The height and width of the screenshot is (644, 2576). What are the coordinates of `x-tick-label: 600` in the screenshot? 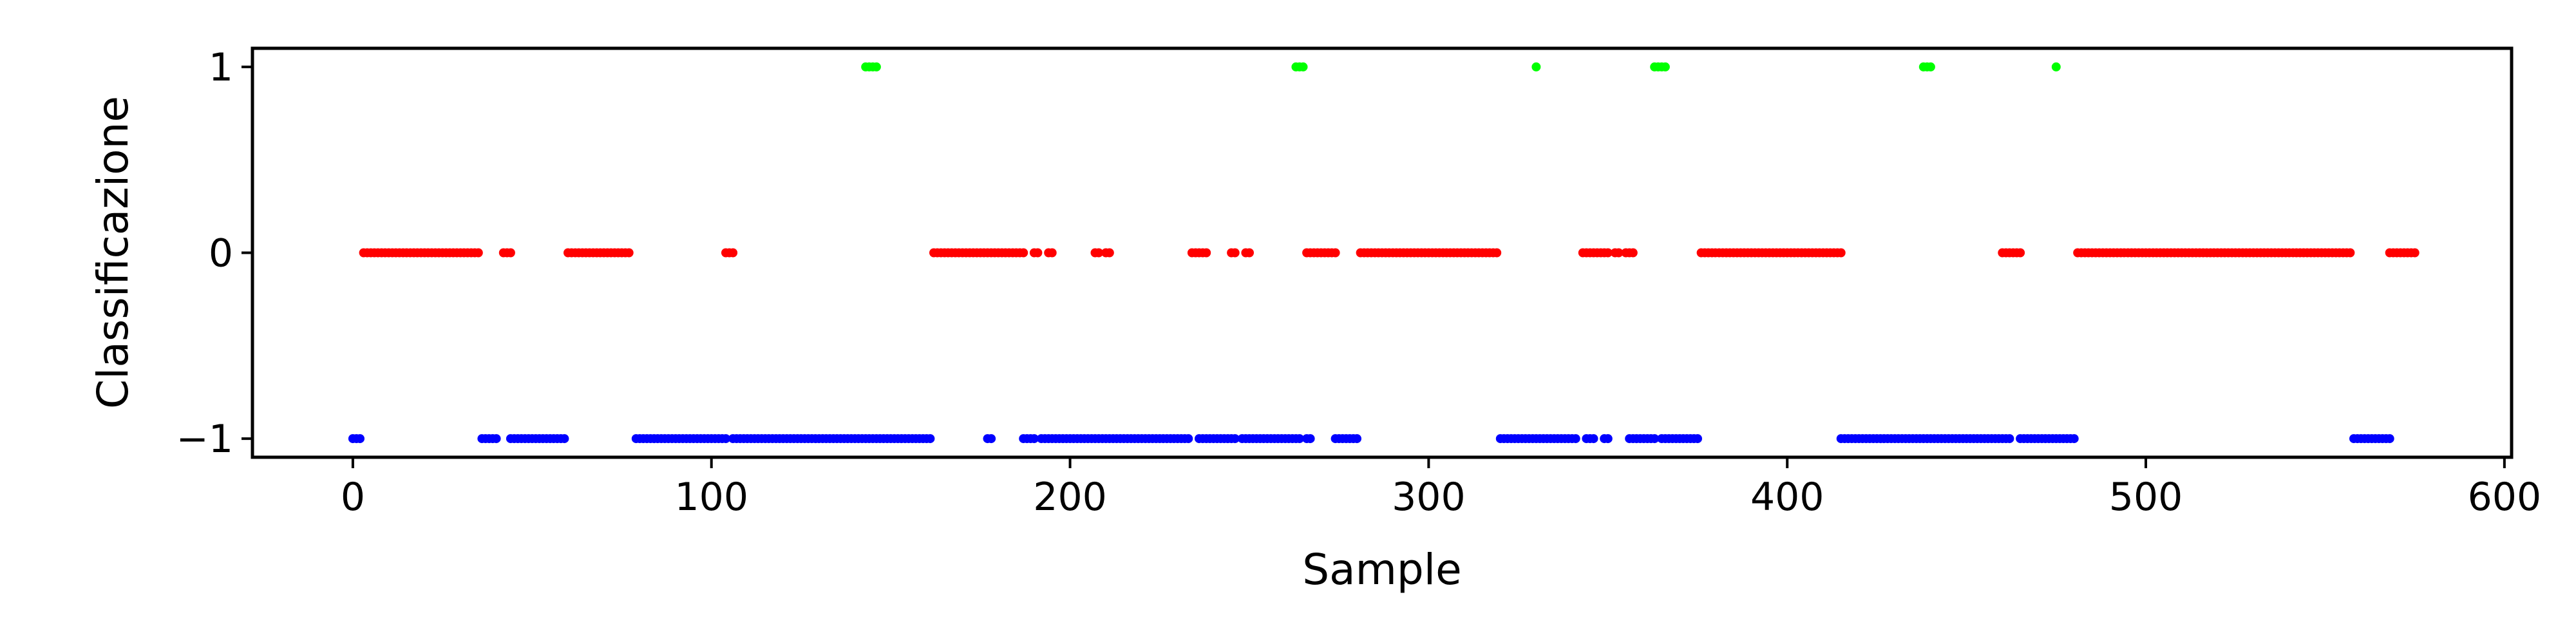 It's located at (2505, 497).